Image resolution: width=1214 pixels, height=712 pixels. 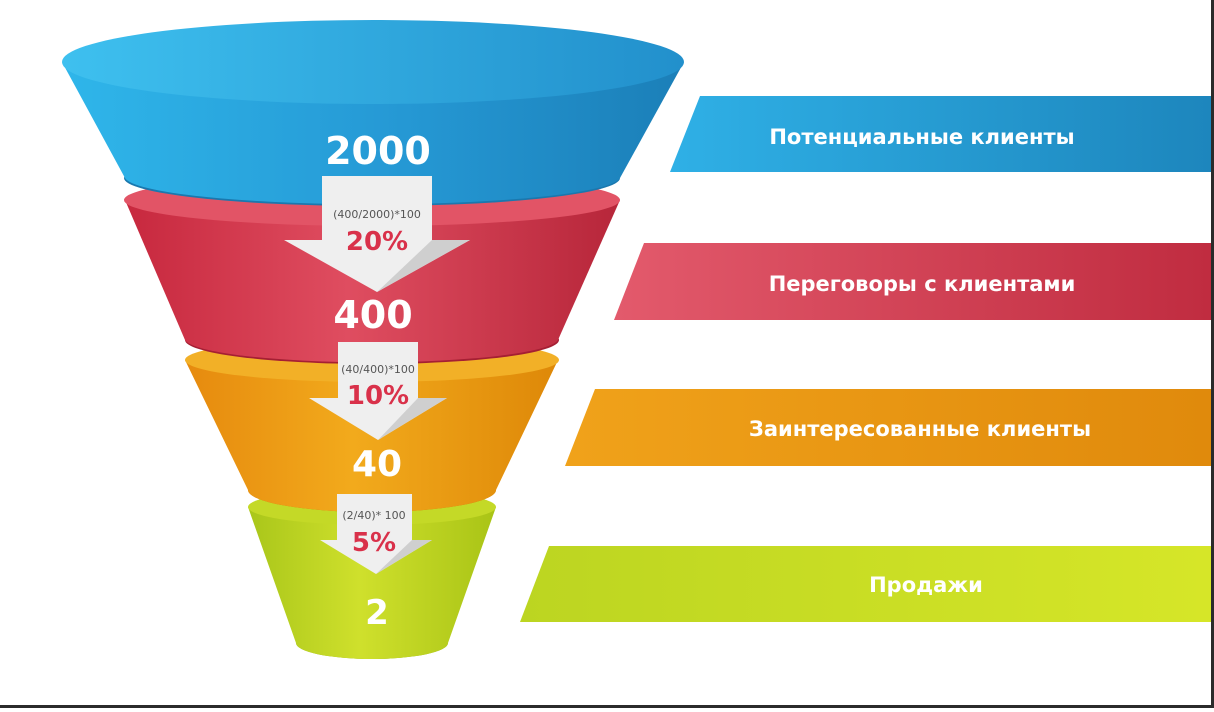 What do you see at coordinates (373, 515) in the screenshot?
I see `conversion-formula-3: (2/40)* 100` at bounding box center [373, 515].